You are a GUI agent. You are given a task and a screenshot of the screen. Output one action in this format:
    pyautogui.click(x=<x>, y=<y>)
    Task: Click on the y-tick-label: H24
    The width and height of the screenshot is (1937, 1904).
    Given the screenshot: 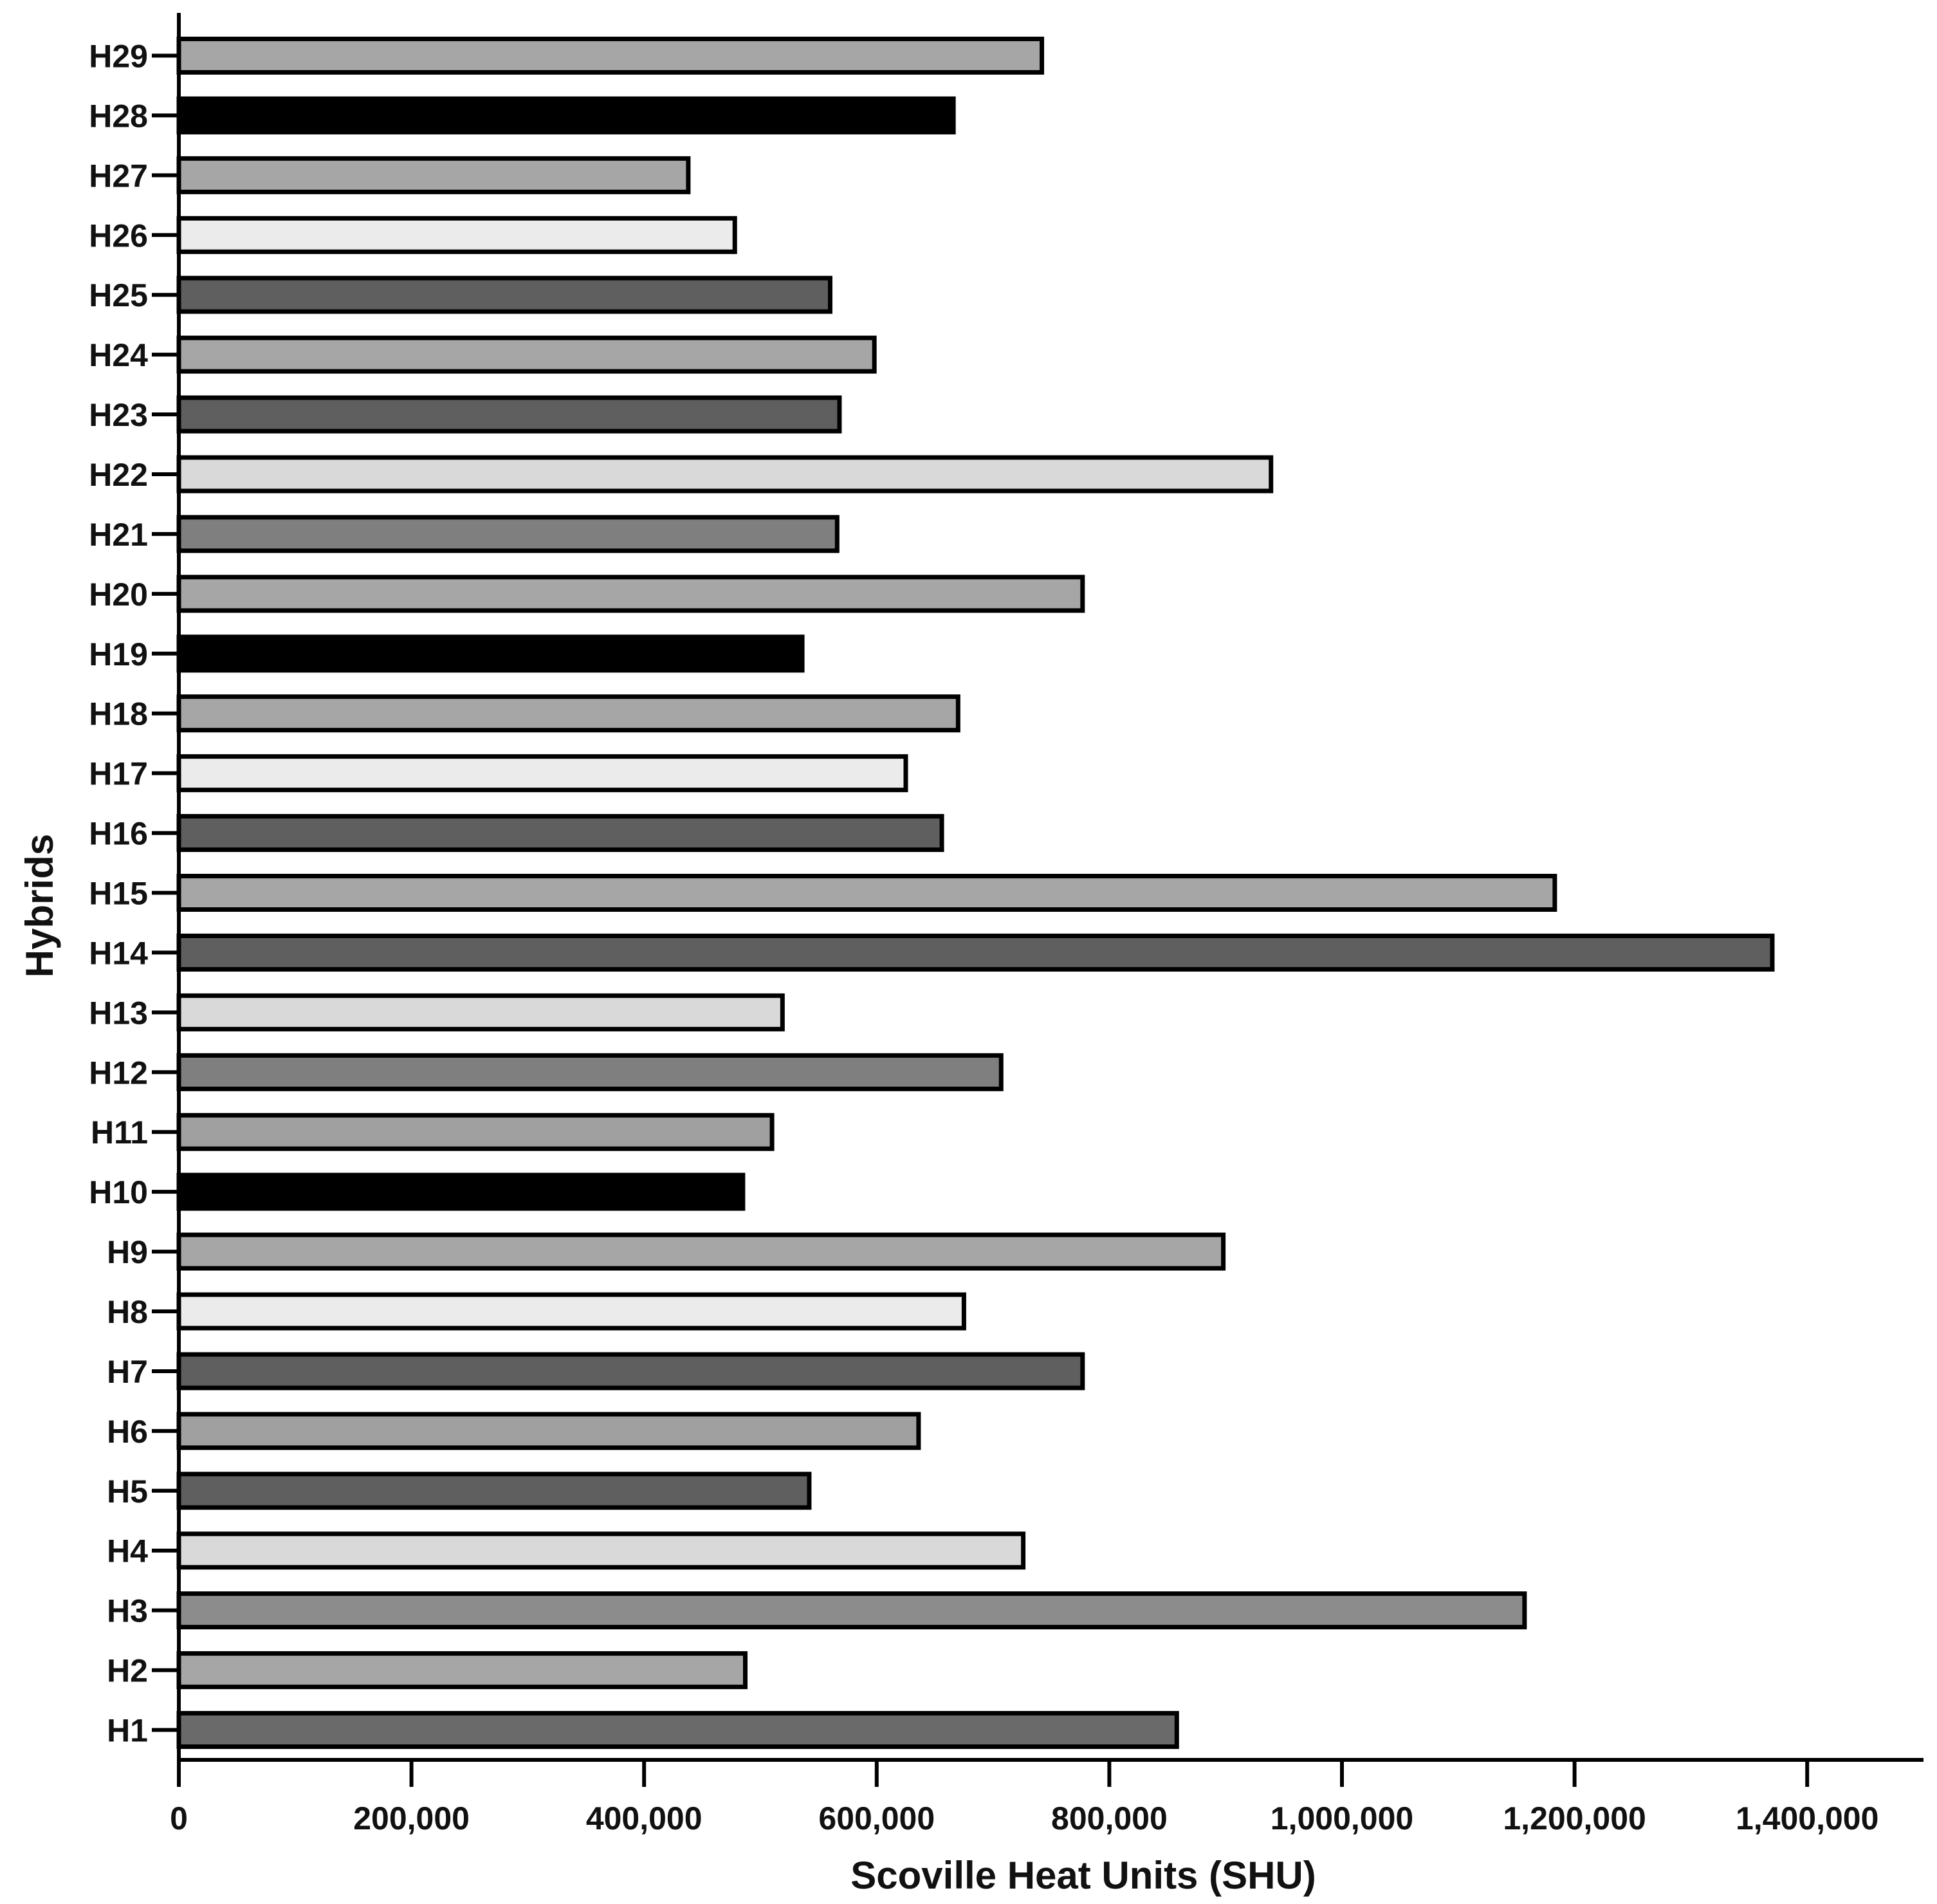 What is the action you would take?
    pyautogui.click(x=118, y=355)
    